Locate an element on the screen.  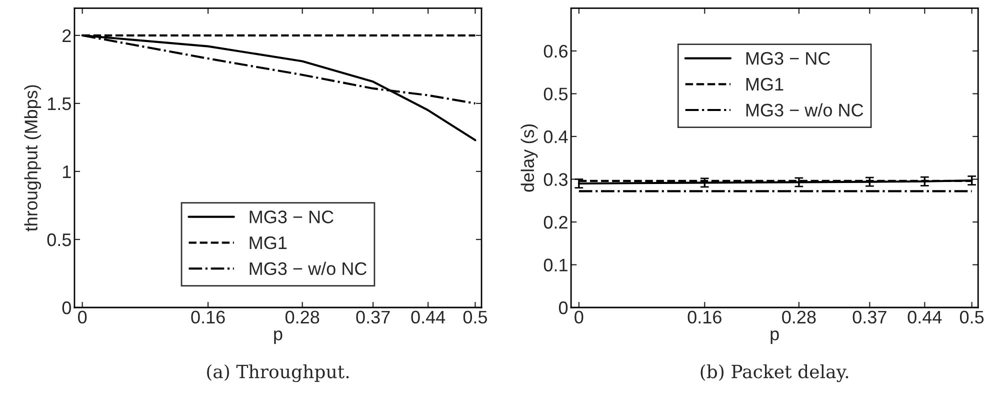
y-tick-label: 0.2 is located at coordinates (556, 222).